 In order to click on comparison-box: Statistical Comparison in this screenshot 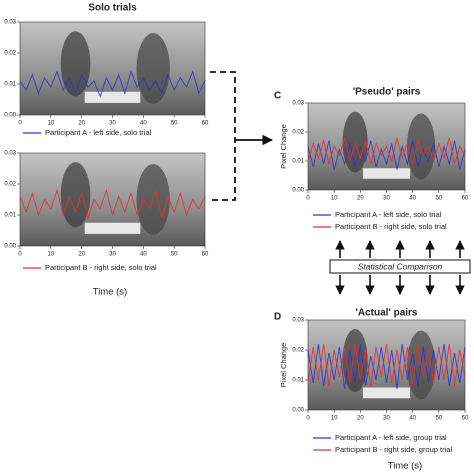, I will do `click(400, 267)`.